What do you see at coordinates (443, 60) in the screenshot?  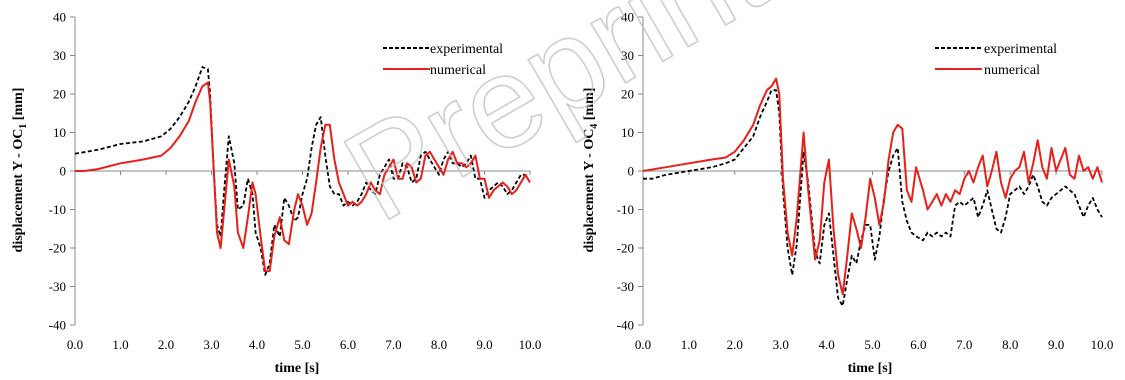 I see `chart-left-legend: experimental numerical` at bounding box center [443, 60].